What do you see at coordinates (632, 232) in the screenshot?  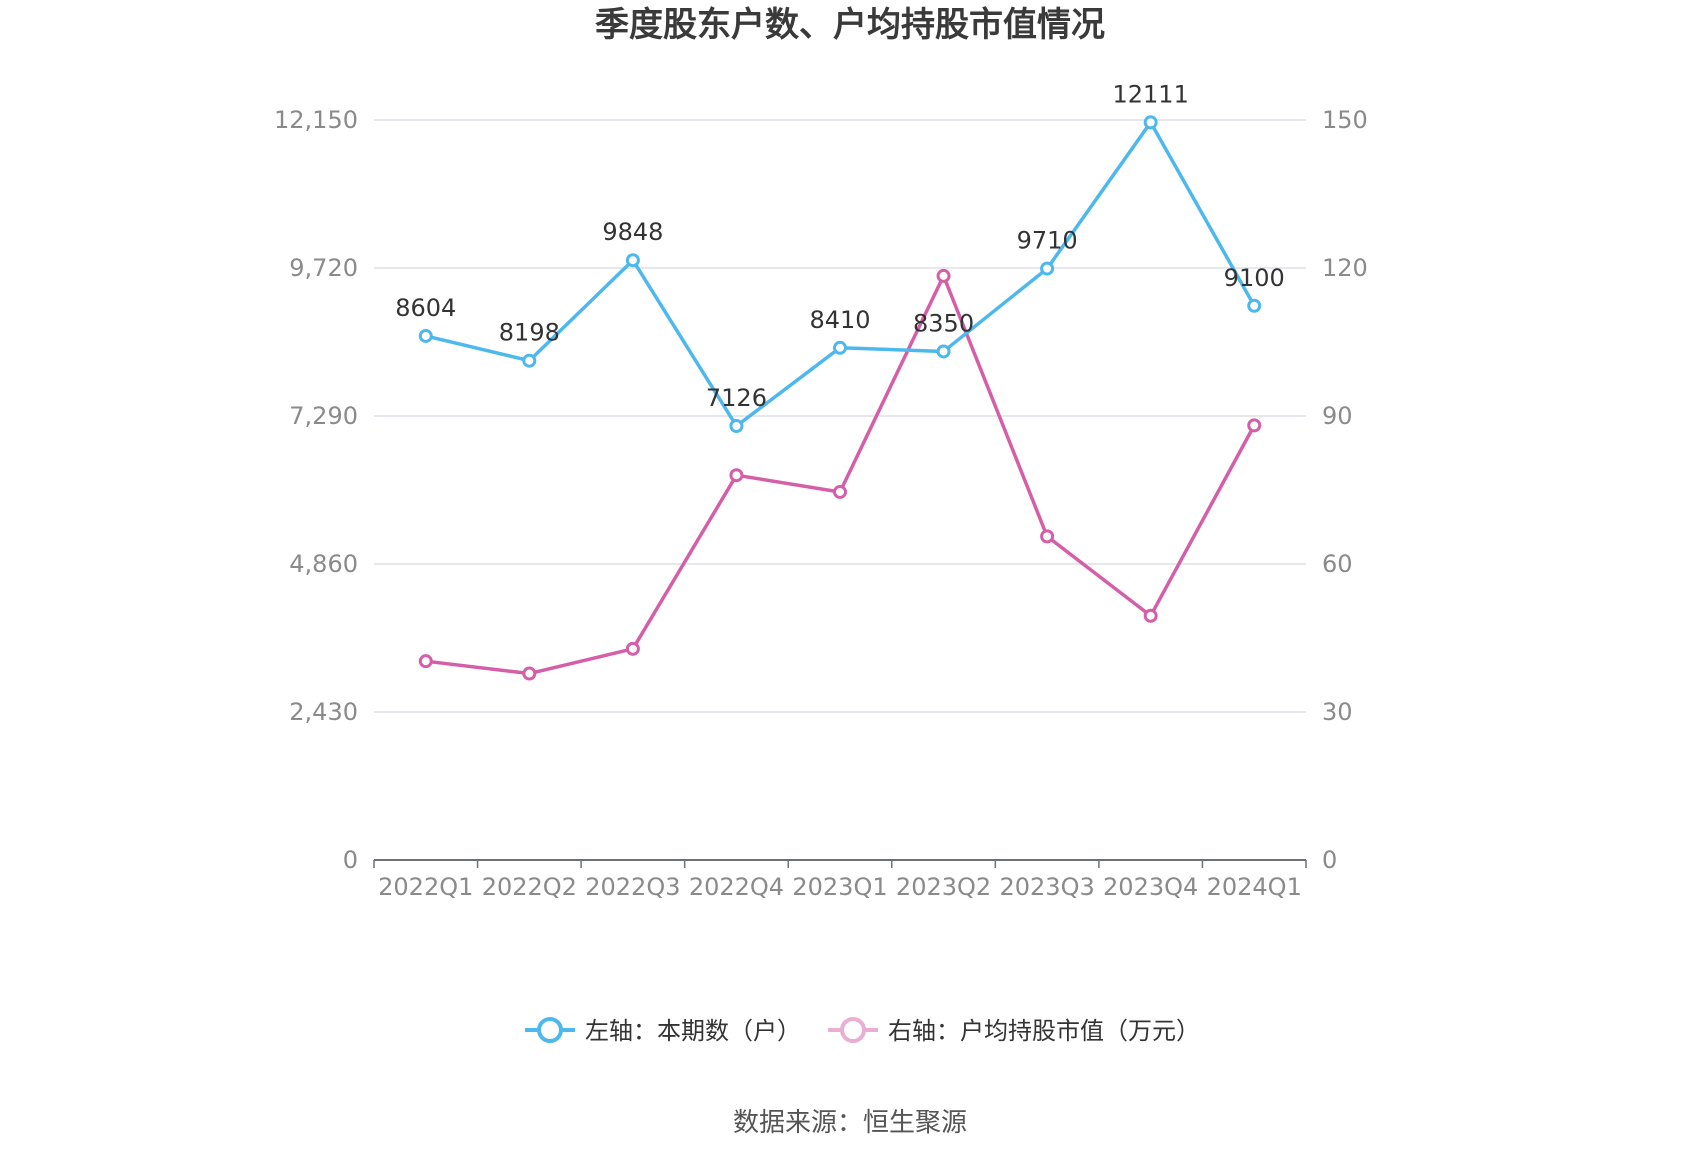 I see `data-label: 9848` at bounding box center [632, 232].